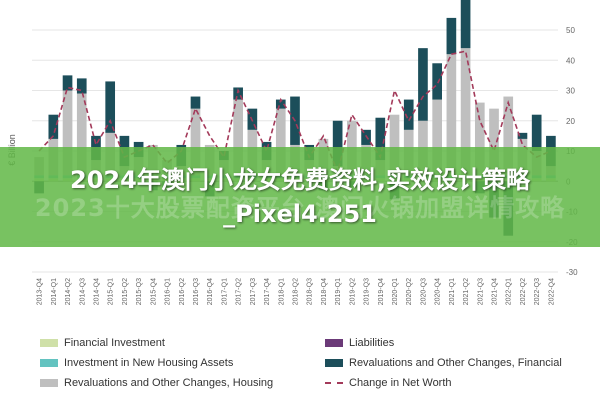  What do you see at coordinates (182, 291) in the screenshot?
I see `x-tick-label: 2016-Q2` at bounding box center [182, 291].